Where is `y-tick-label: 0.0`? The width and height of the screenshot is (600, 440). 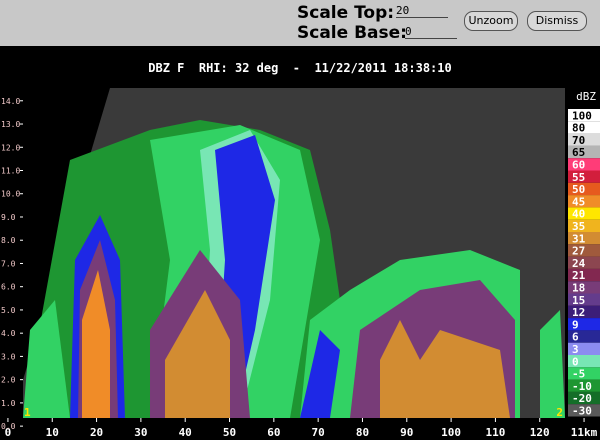
y-tick-label: 0.0 is located at coordinates (8, 426).